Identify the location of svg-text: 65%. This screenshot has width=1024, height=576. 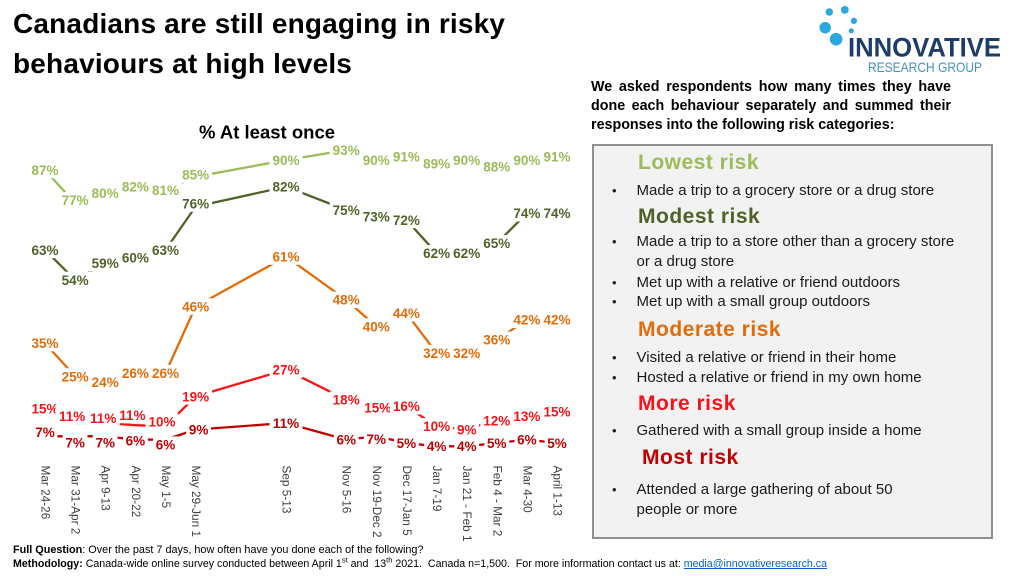
(496, 243).